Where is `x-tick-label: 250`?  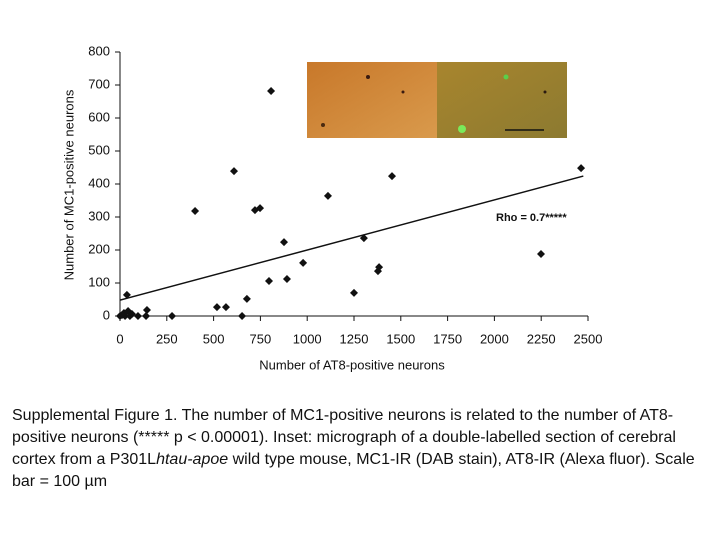
x-tick-label: 250 is located at coordinates (167, 338).